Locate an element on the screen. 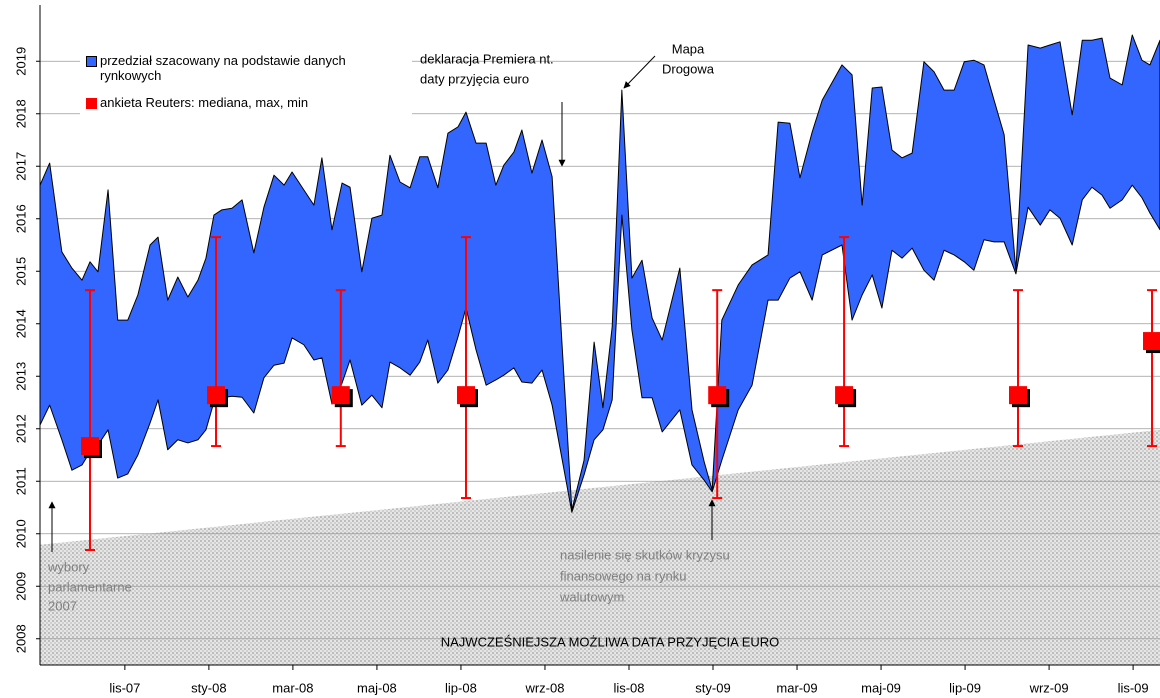 This screenshot has width=1160, height=698. annotation: Mapa is located at coordinates (688, 48).